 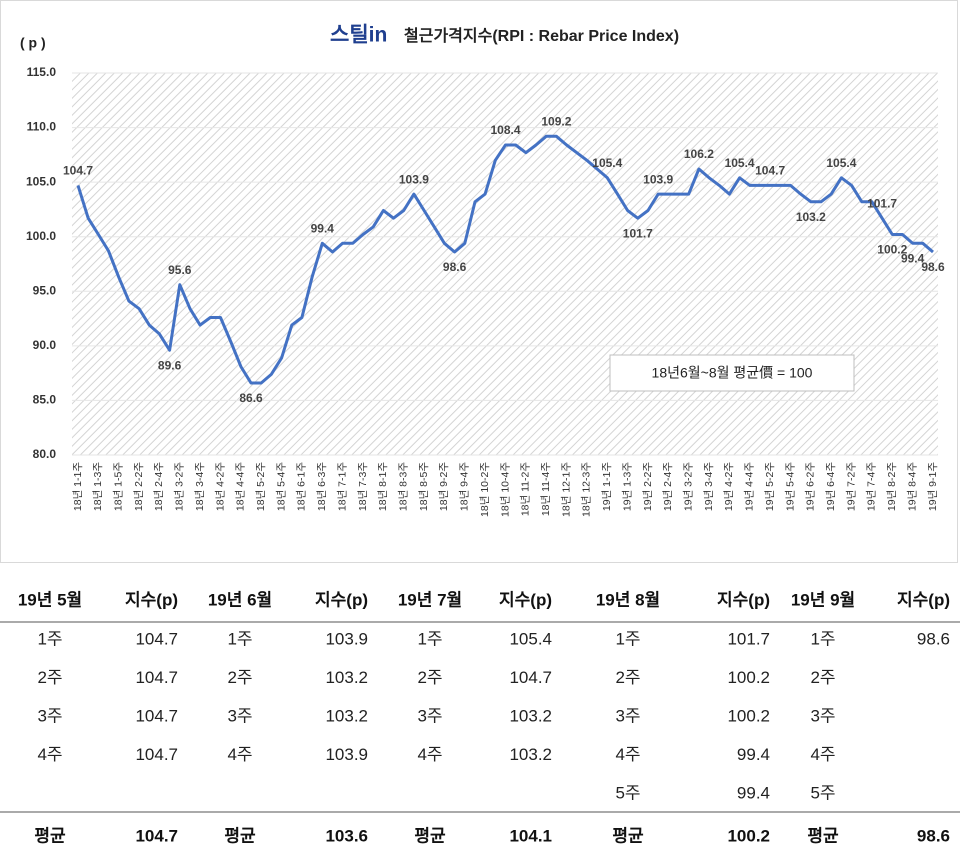 What do you see at coordinates (526, 489) in the screenshot?
I see `x-tick-label: 18년 11-2주` at bounding box center [526, 489].